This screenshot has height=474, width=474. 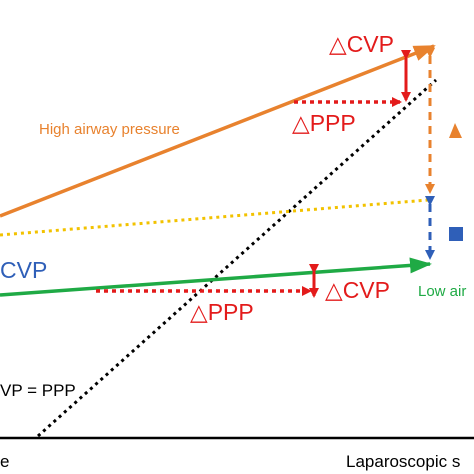 I want to click on low-airway-label: Low air, so click(x=442, y=291).